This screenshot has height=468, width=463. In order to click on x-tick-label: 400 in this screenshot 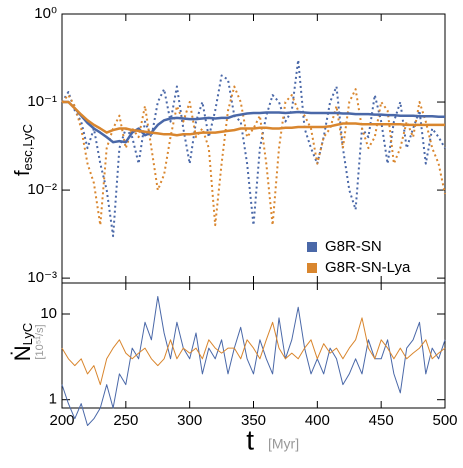, I will do `click(317, 420)`.